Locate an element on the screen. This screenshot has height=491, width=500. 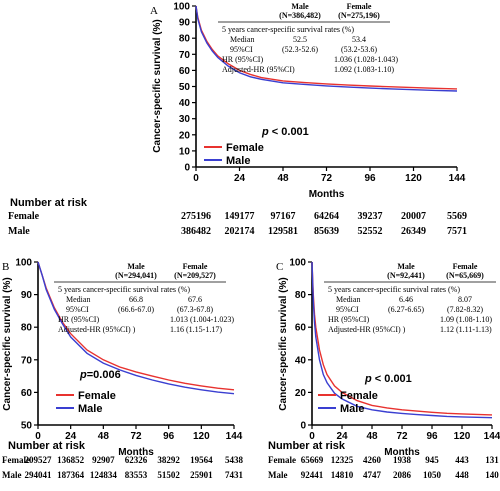
x-tick-label: 48 is located at coordinates (104, 436).